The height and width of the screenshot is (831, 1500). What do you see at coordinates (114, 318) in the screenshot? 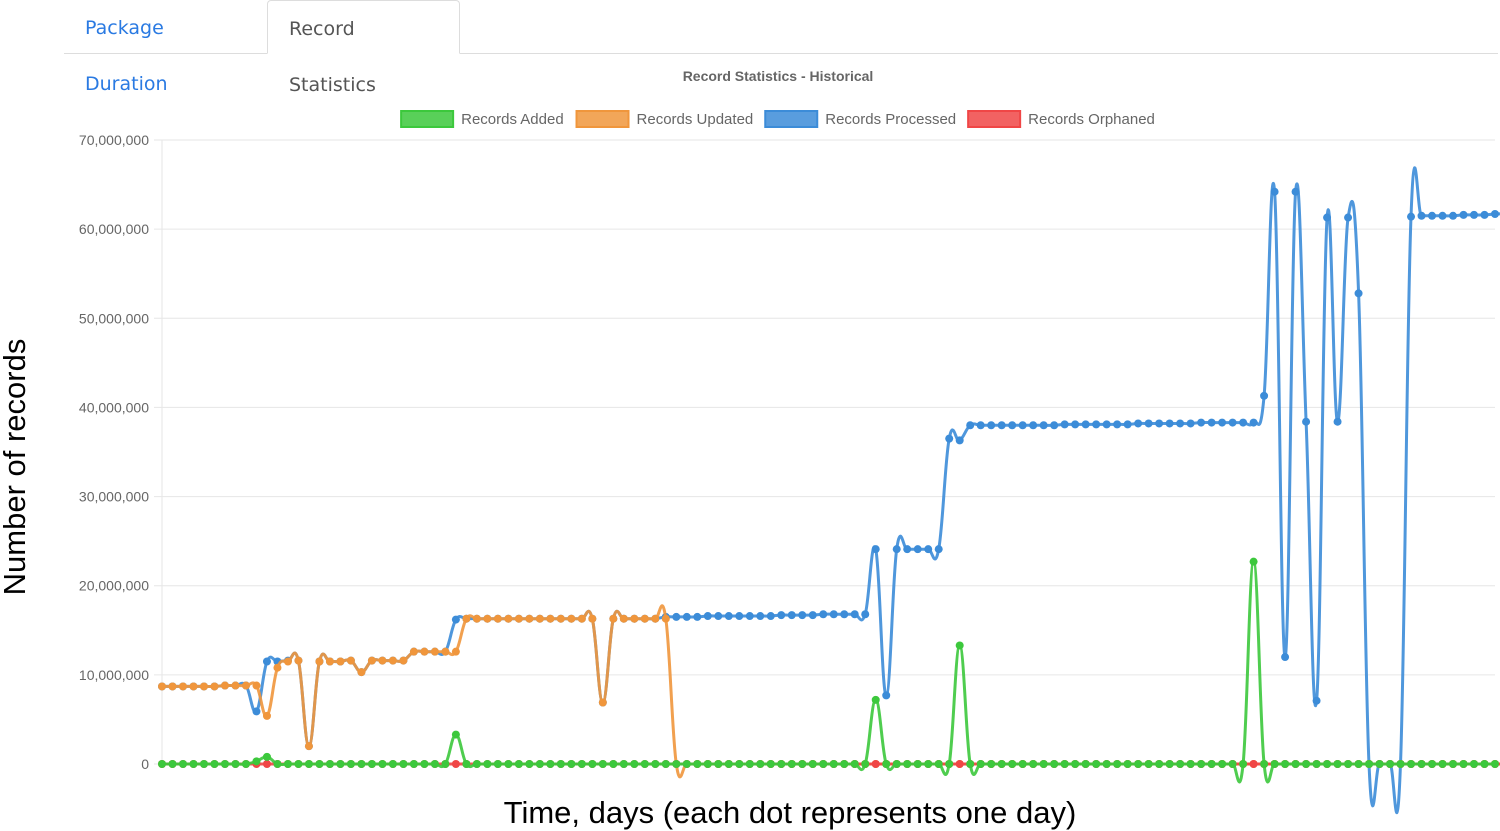
I see `y-tick-label: 50,000,000` at bounding box center [114, 318].